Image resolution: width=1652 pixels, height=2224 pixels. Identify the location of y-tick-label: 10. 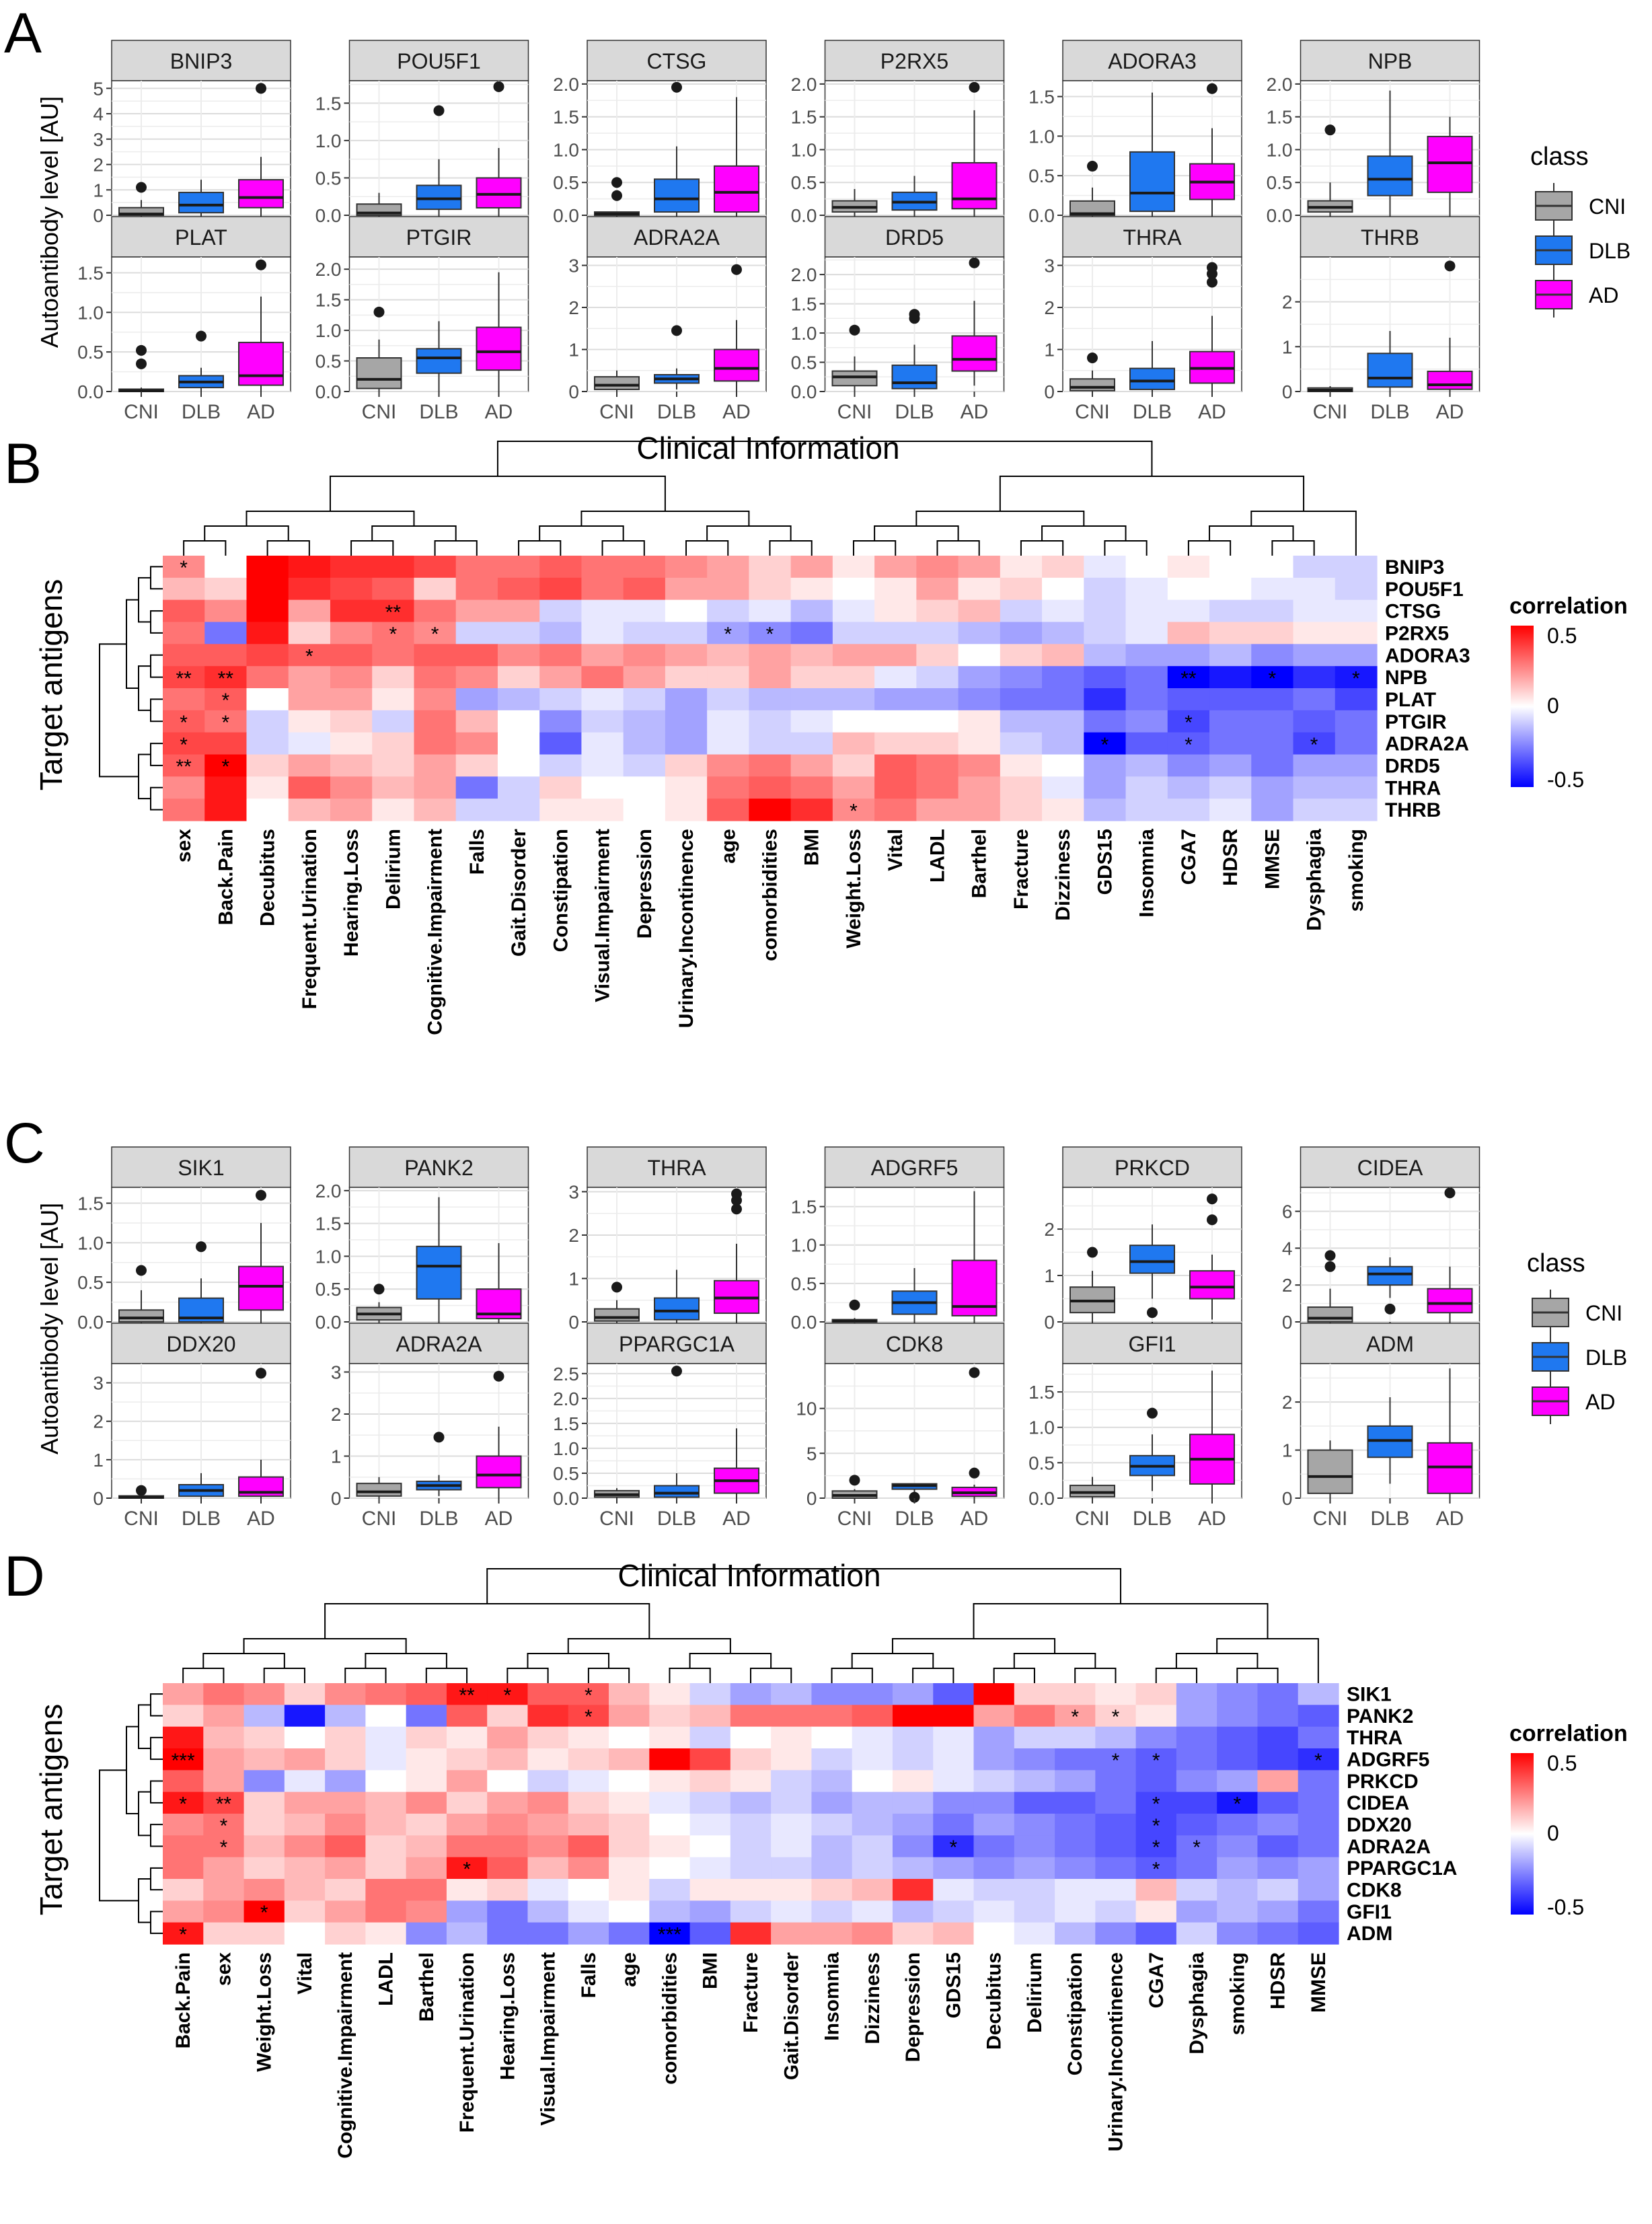
(806, 1409).